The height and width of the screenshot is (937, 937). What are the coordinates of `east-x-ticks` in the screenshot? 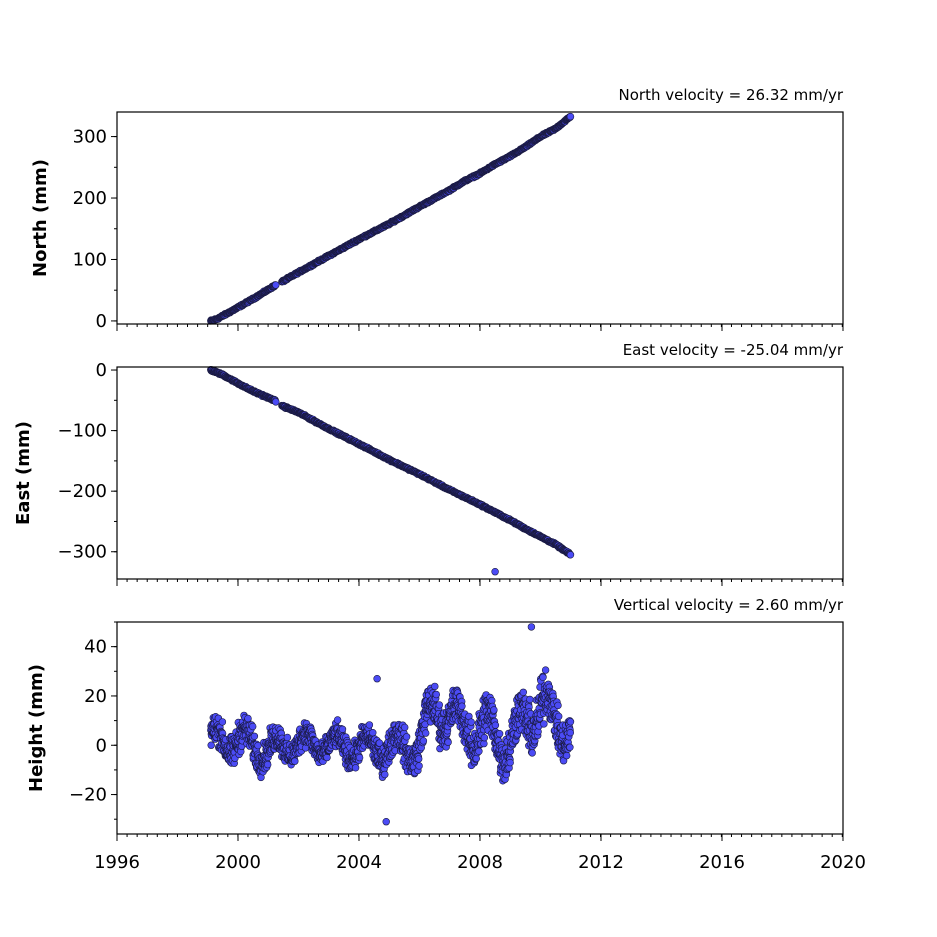 It's located at (480, 582).